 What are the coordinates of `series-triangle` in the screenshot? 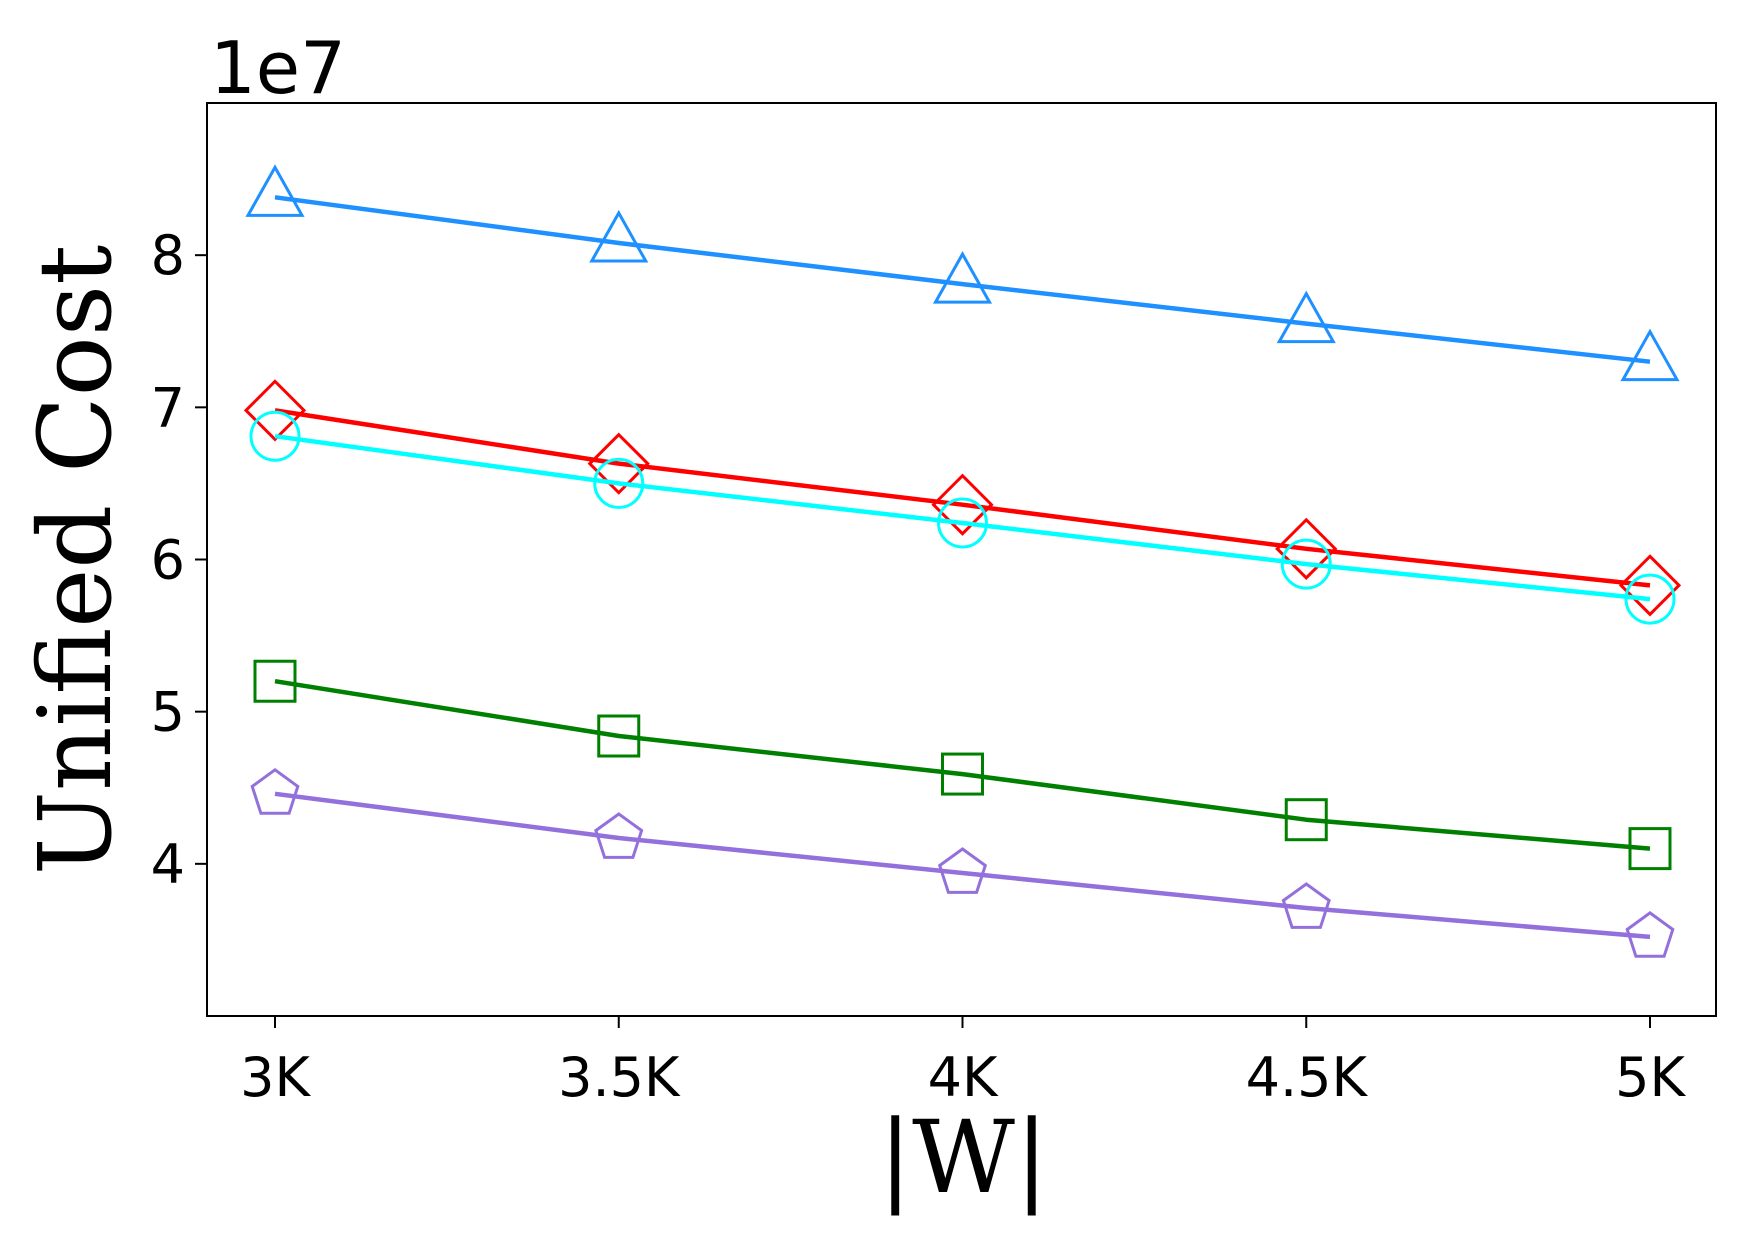 It's located at (962, 273).